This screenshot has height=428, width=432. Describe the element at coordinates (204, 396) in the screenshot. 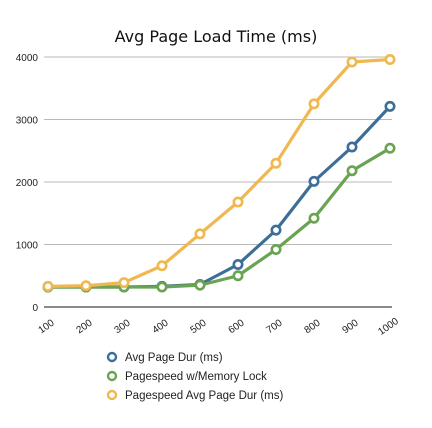

I see `legend-label: Pagespeed Avg Page Dur (ms)` at that location.